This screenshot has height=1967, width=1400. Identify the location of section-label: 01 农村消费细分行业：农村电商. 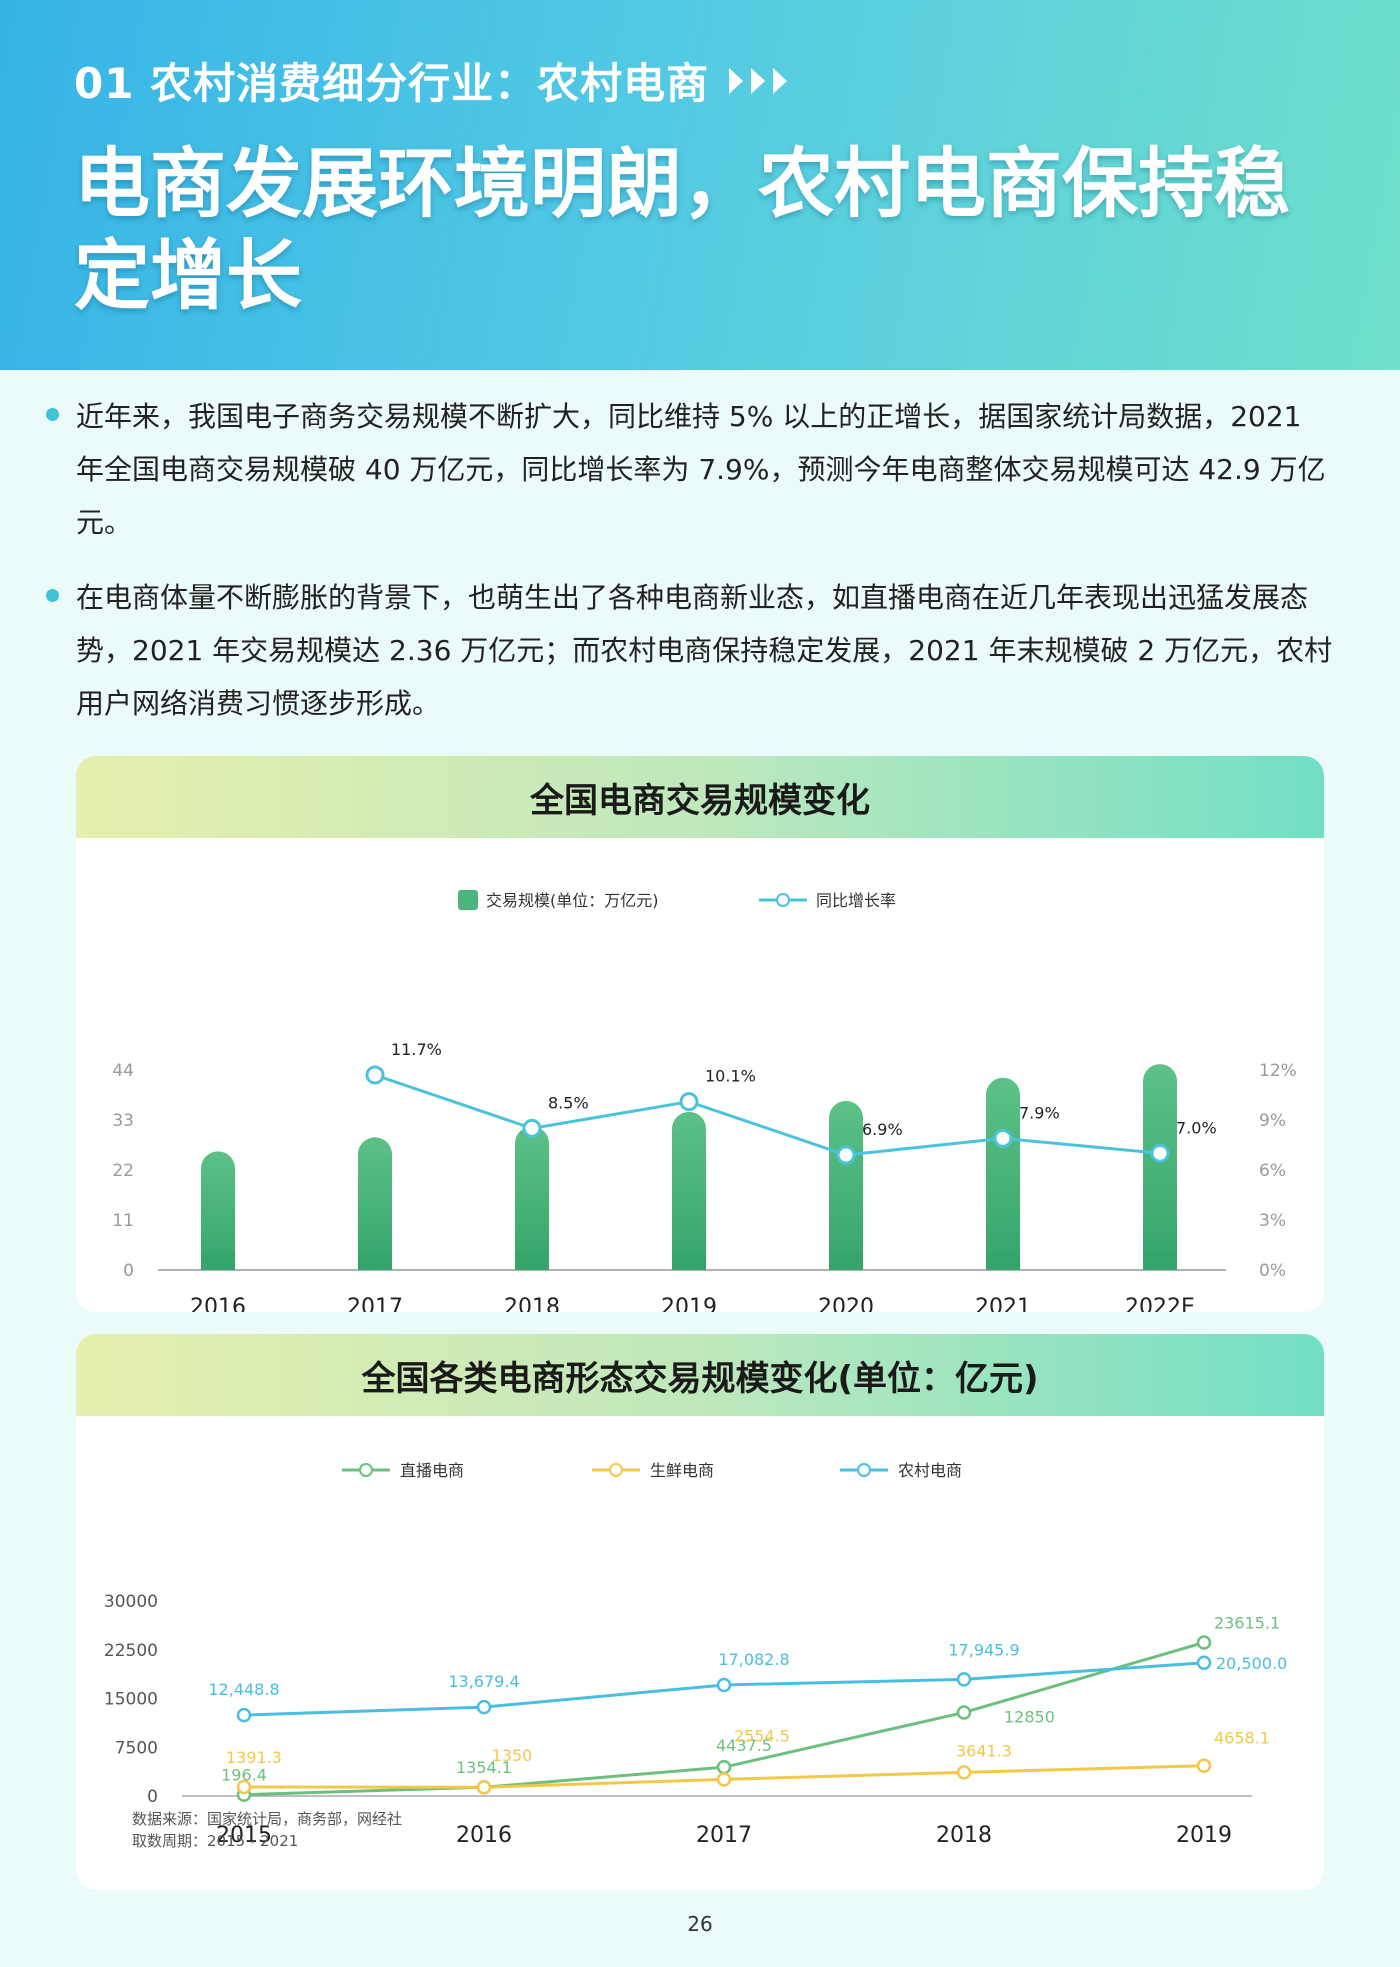
(431, 80).